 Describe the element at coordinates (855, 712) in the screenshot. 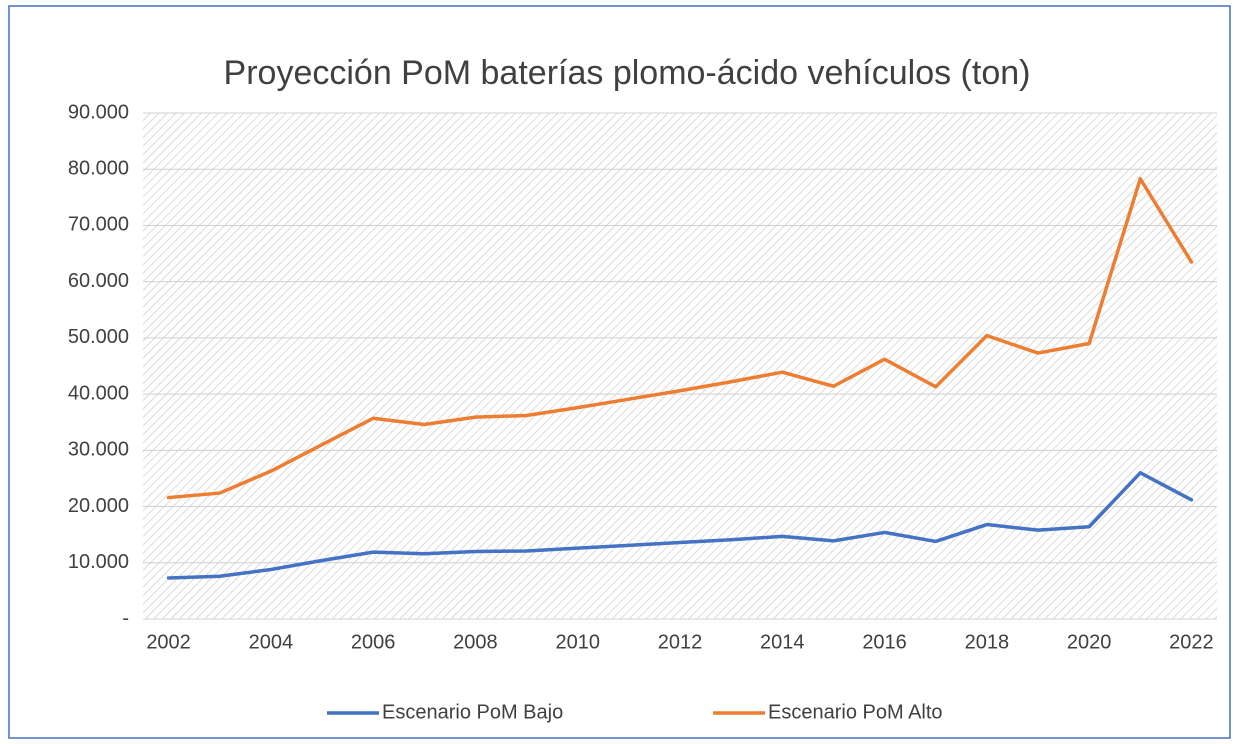

I see `legend-label: Escenario PoM Alto` at that location.